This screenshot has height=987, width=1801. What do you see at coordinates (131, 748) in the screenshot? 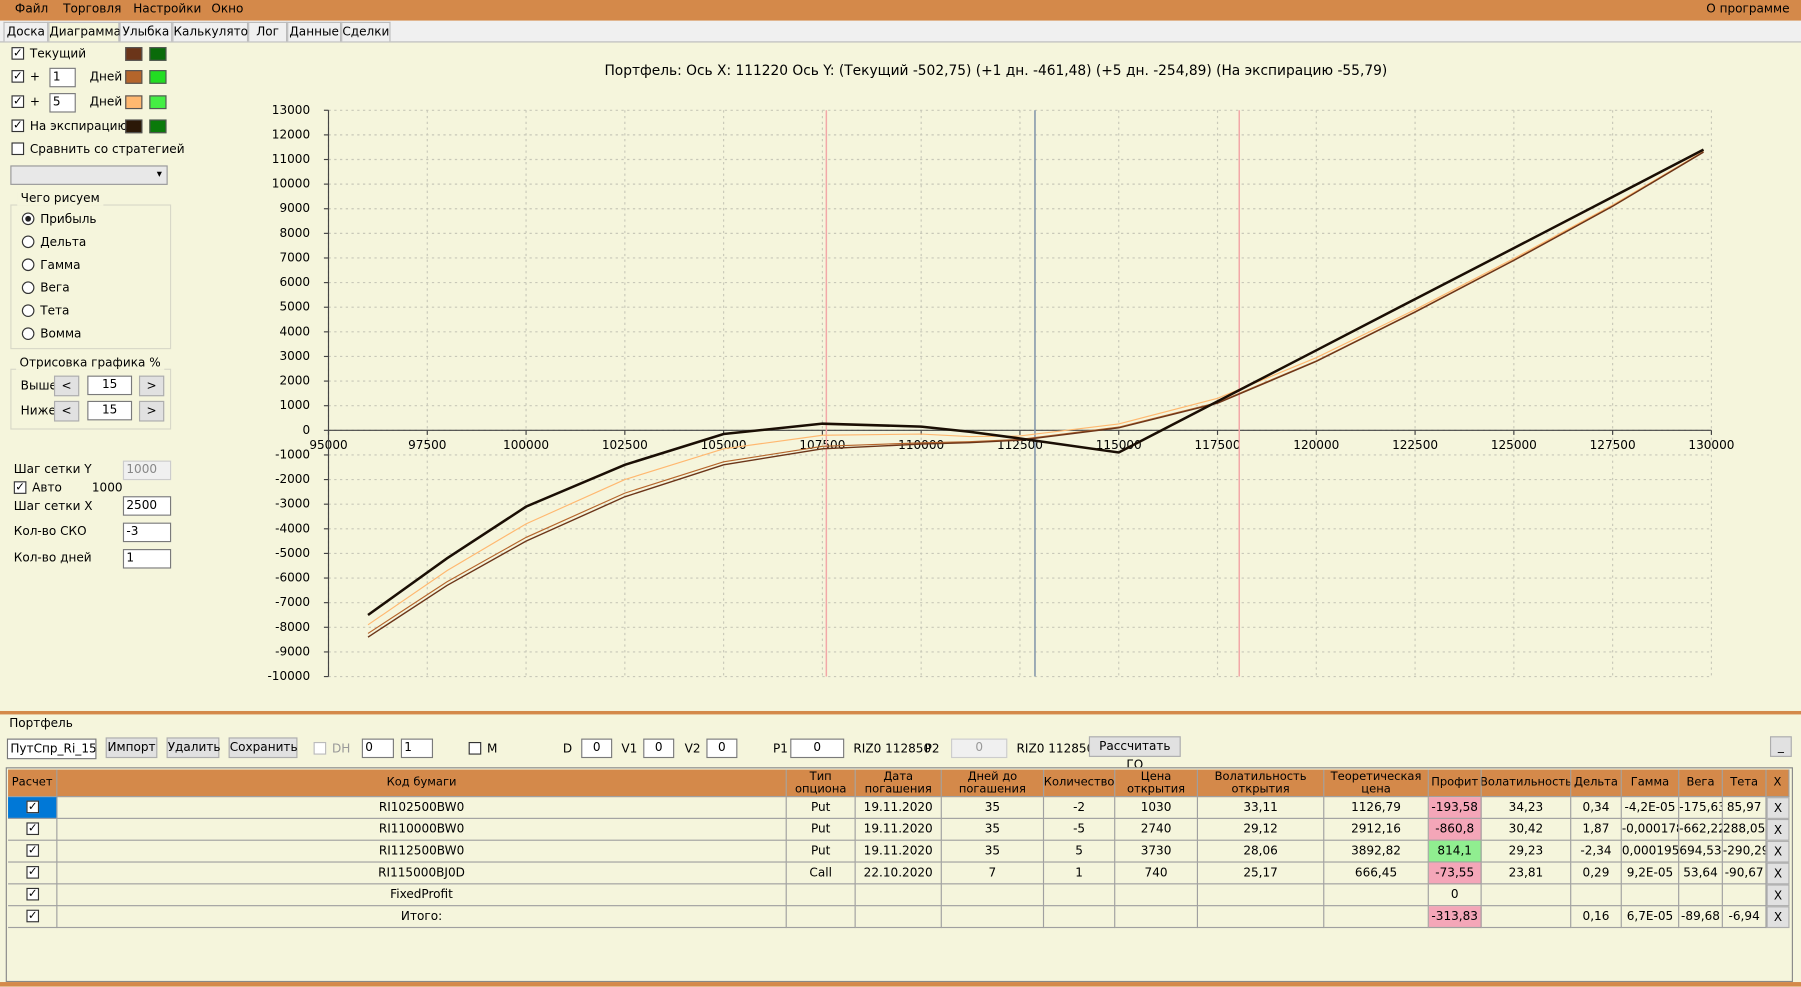
I see `button: Импорт` at bounding box center [131, 748].